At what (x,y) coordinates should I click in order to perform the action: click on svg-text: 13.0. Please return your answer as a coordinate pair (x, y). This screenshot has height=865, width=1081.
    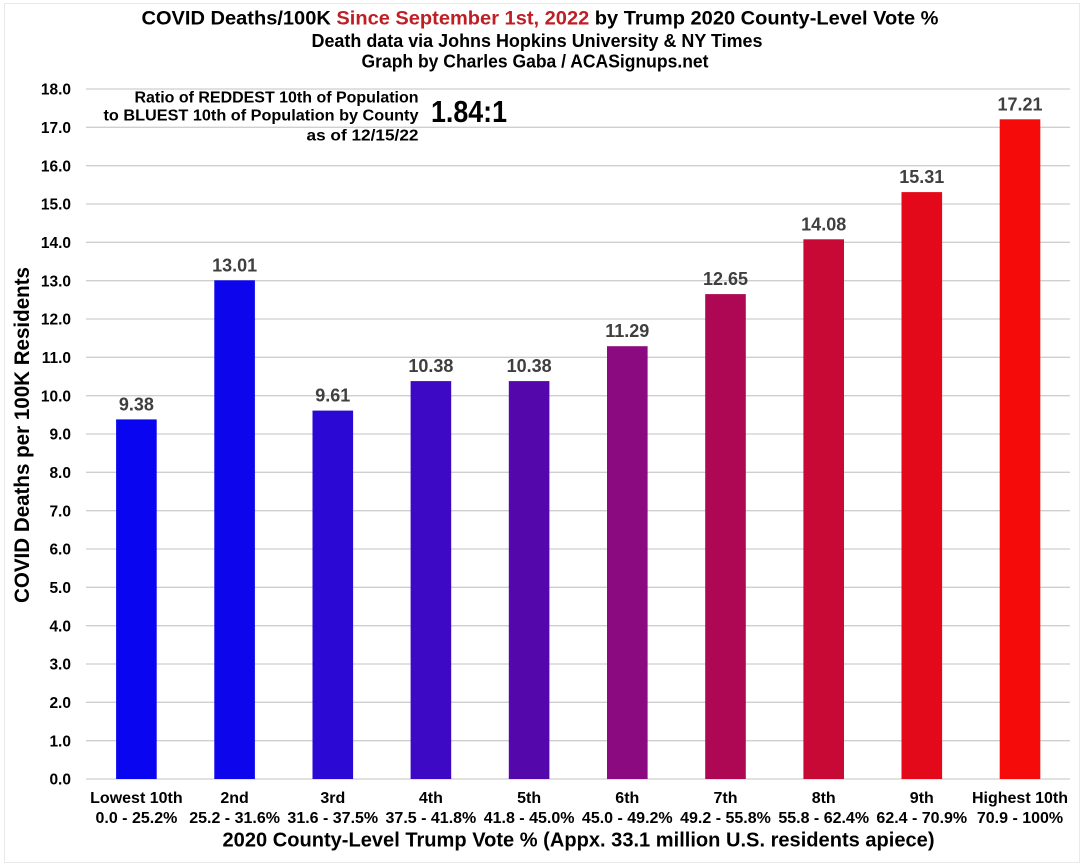
    Looking at the image, I should click on (56, 281).